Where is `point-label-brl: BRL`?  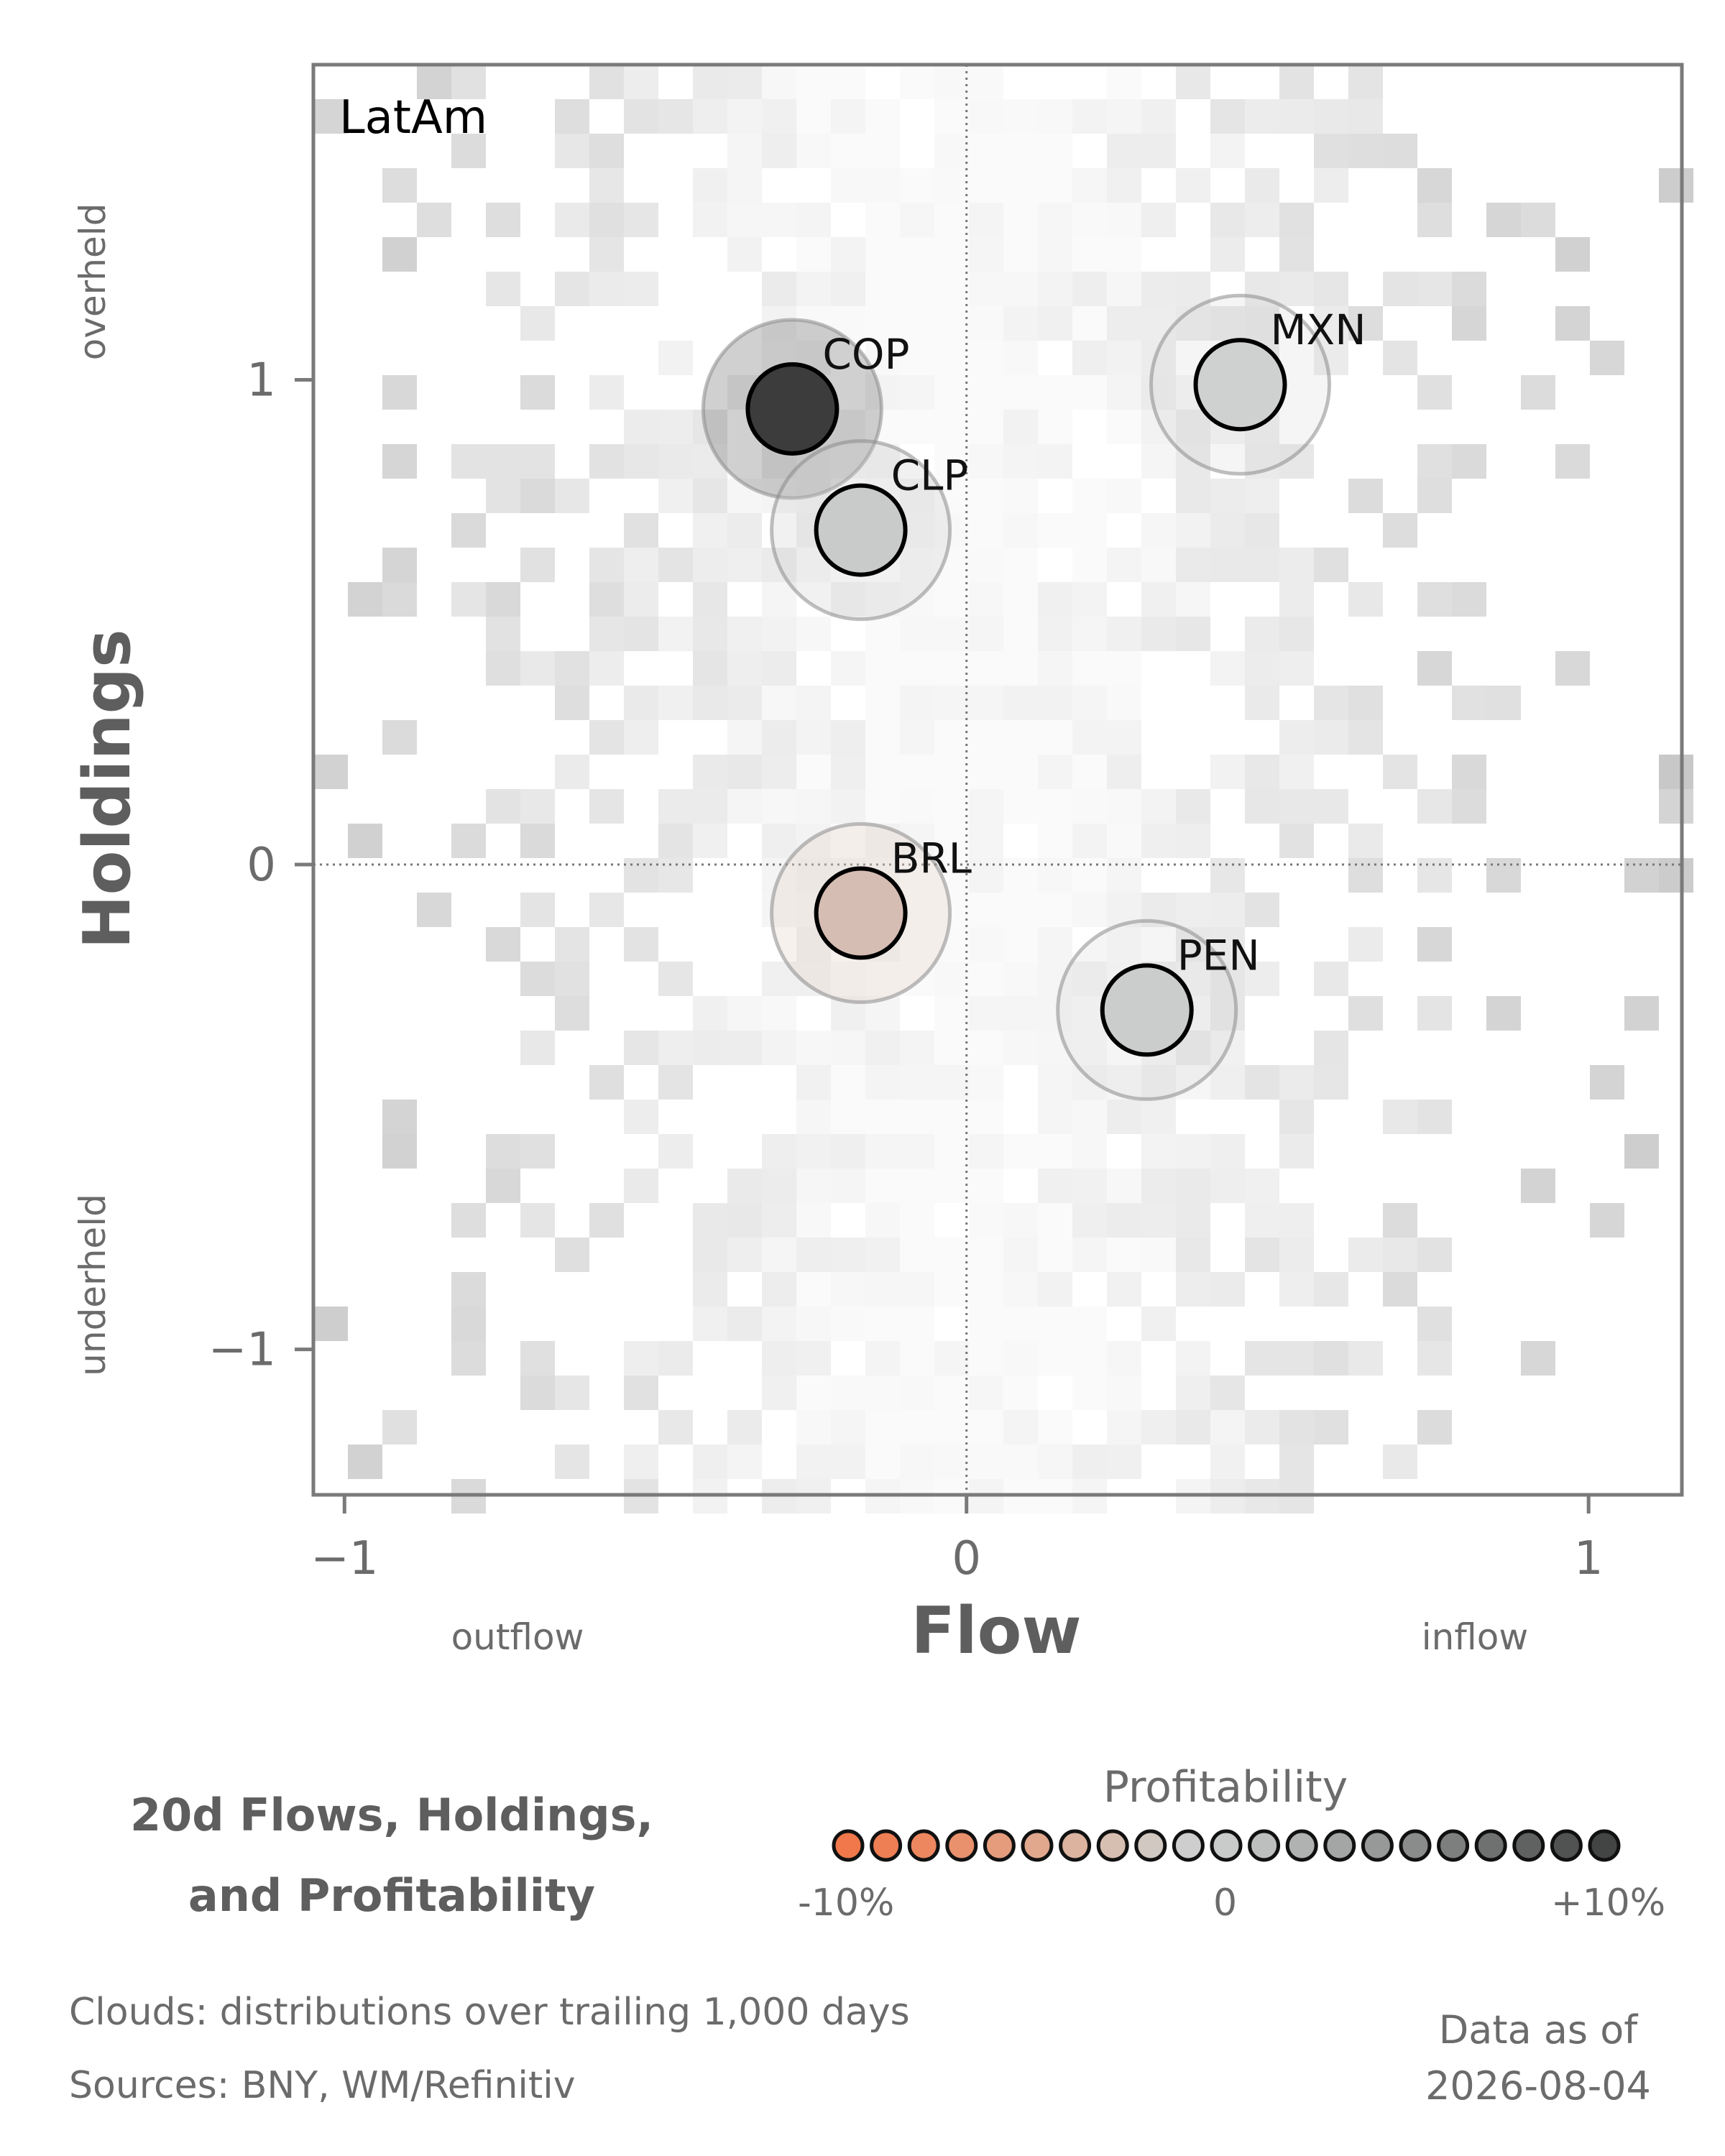
point-label-brl: BRL is located at coordinates (931, 858).